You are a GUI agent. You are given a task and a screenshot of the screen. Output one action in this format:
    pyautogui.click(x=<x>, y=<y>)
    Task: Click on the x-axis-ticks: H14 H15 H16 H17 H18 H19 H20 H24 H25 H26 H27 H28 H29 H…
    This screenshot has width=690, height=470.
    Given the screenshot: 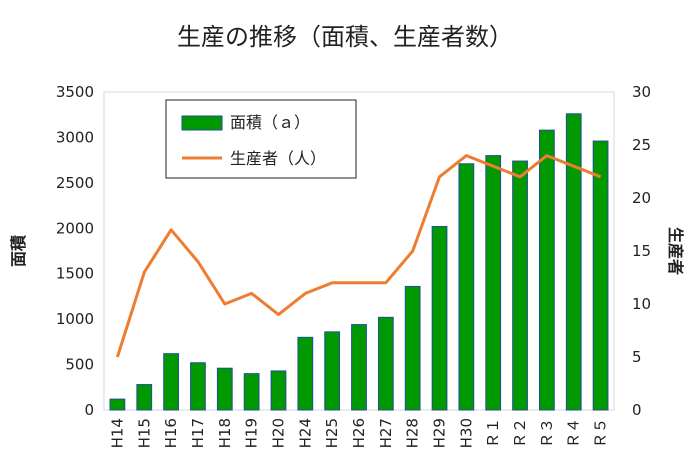 What is the action you would take?
    pyautogui.click(x=358, y=433)
    